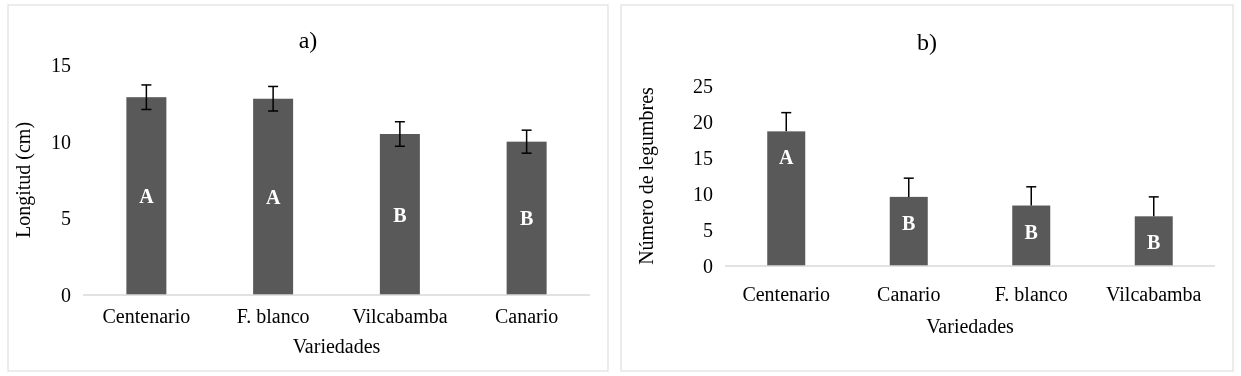  Describe the element at coordinates (703, 122) in the screenshot. I see `y-tick-label: 20` at that location.